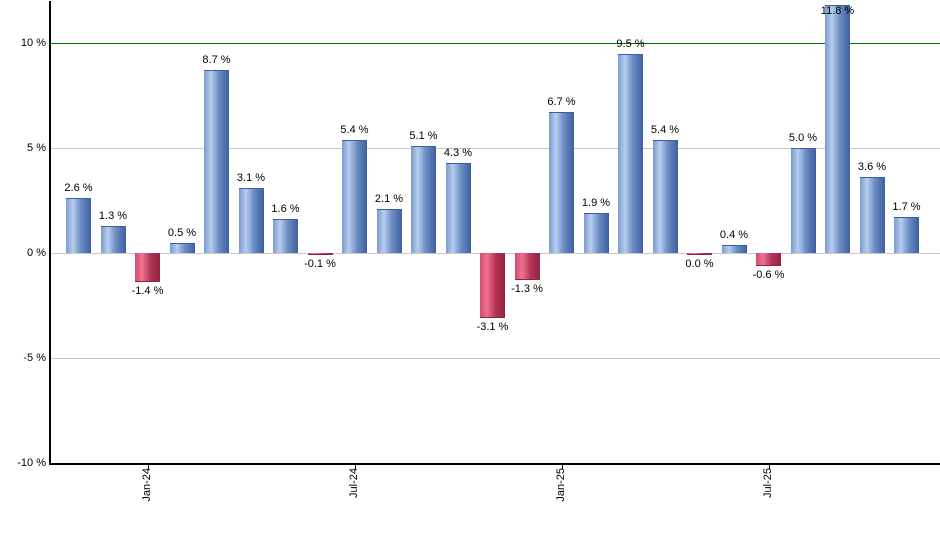  Describe the element at coordinates (31, 463) in the screenshot. I see `y-tick-label: -10 %` at that location.